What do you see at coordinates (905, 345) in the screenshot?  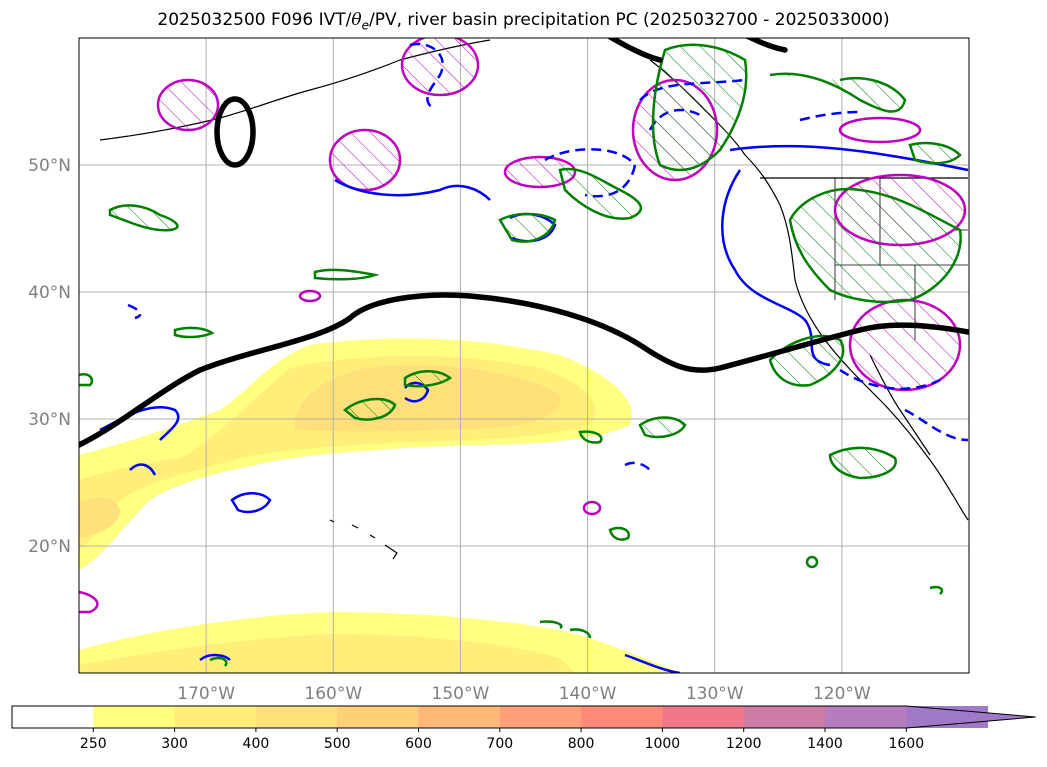 I see `precip-area-sw` at bounding box center [905, 345].